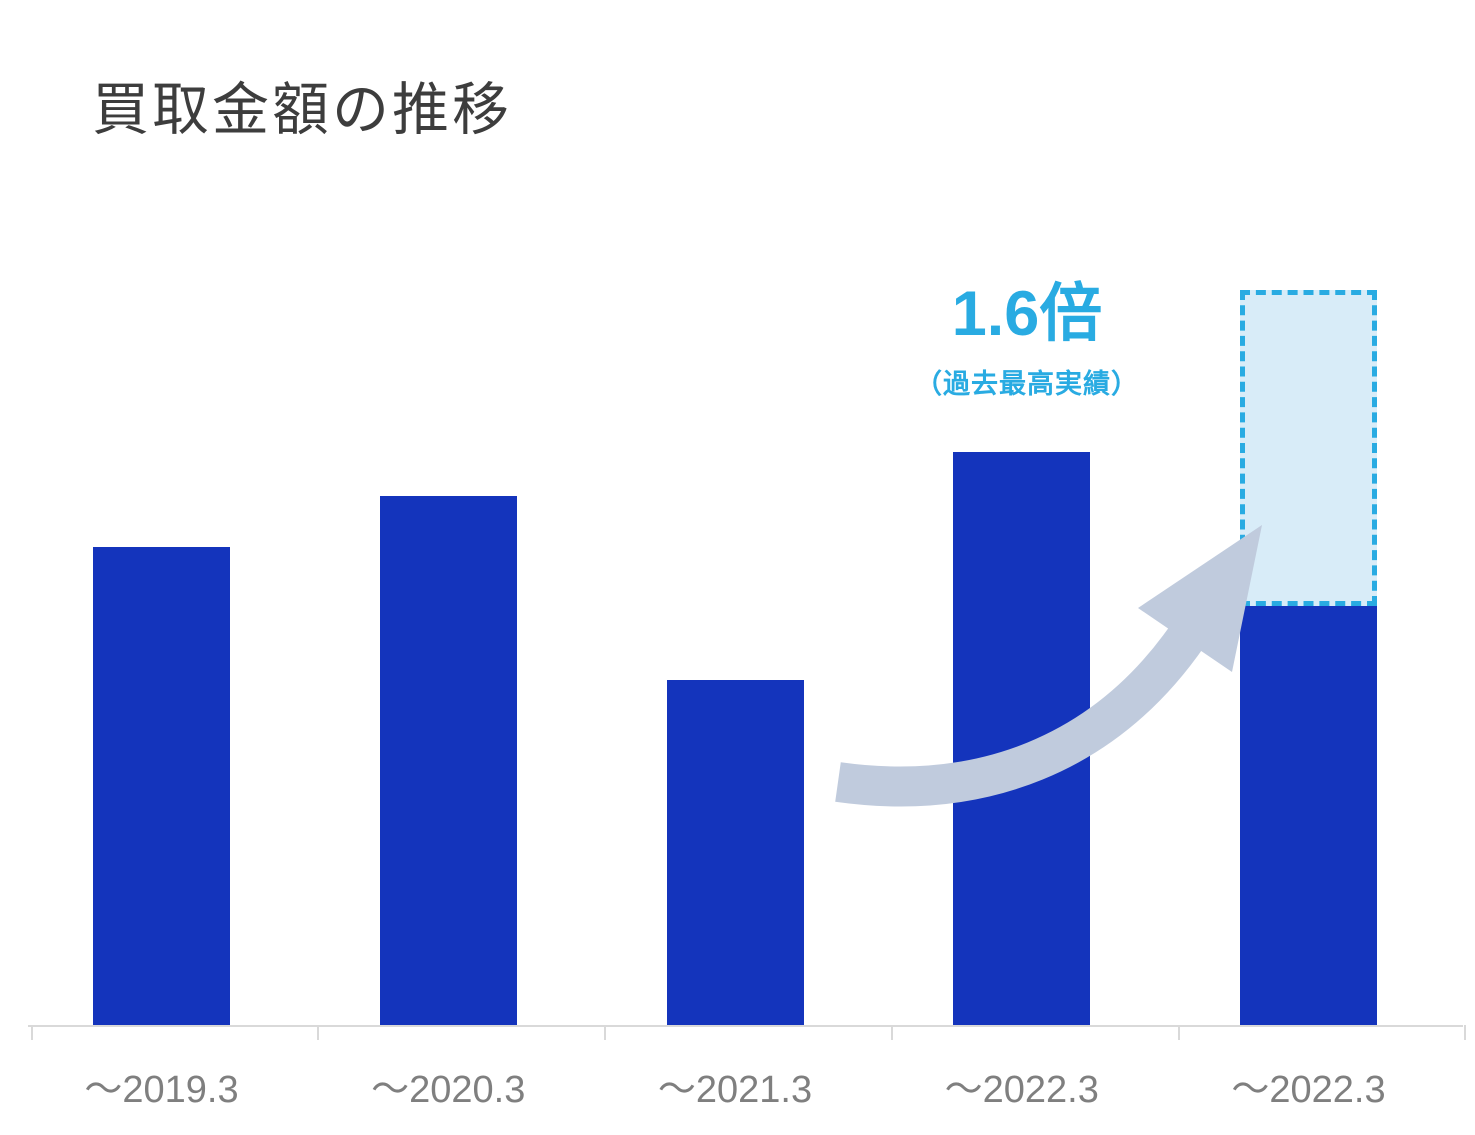  What do you see at coordinates (448, 1090) in the screenshot?
I see `x-axis-label: 〜2020.3` at bounding box center [448, 1090].